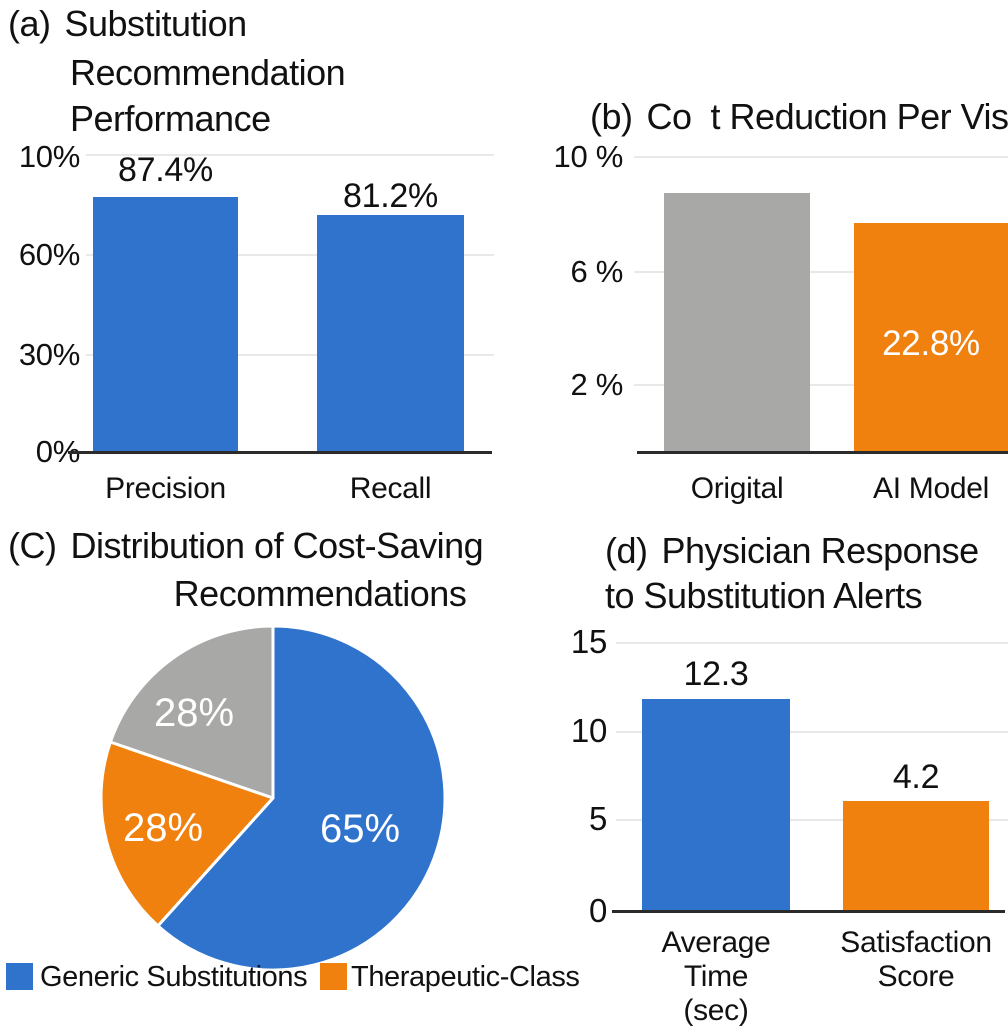 The image size is (1008, 1028). I want to click on y-tick: 30%, so click(49, 354).